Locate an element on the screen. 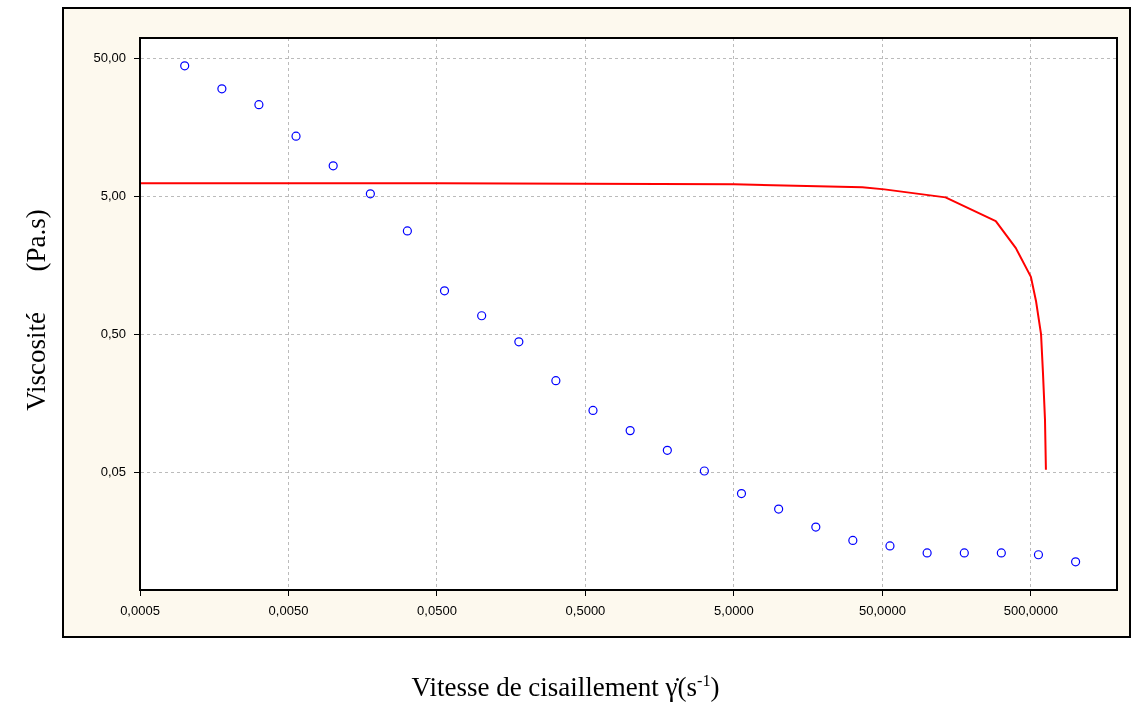  y-tick-label: 5,00 is located at coordinates (113, 195).